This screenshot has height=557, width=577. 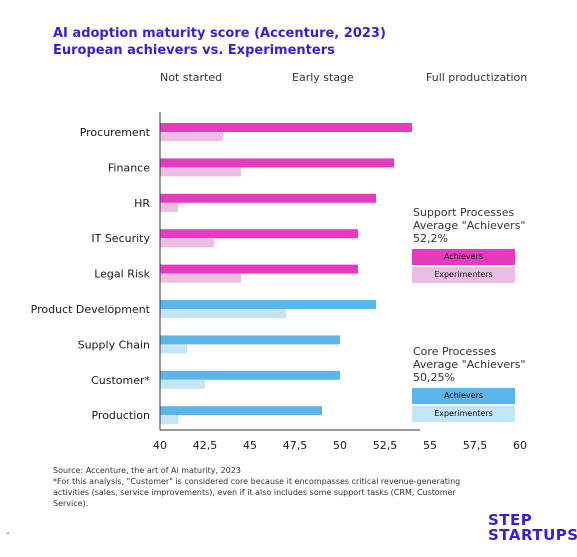 What do you see at coordinates (475, 445) in the screenshot?
I see `x-tick-label: 57,5` at bounding box center [475, 445].